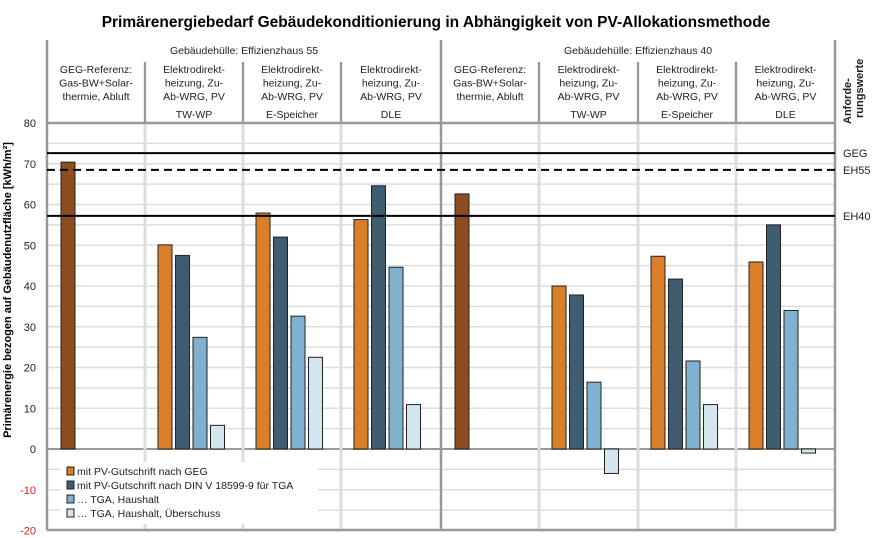  What do you see at coordinates (857, 171) in the screenshot?
I see `reference-line-label: EH55` at bounding box center [857, 171].